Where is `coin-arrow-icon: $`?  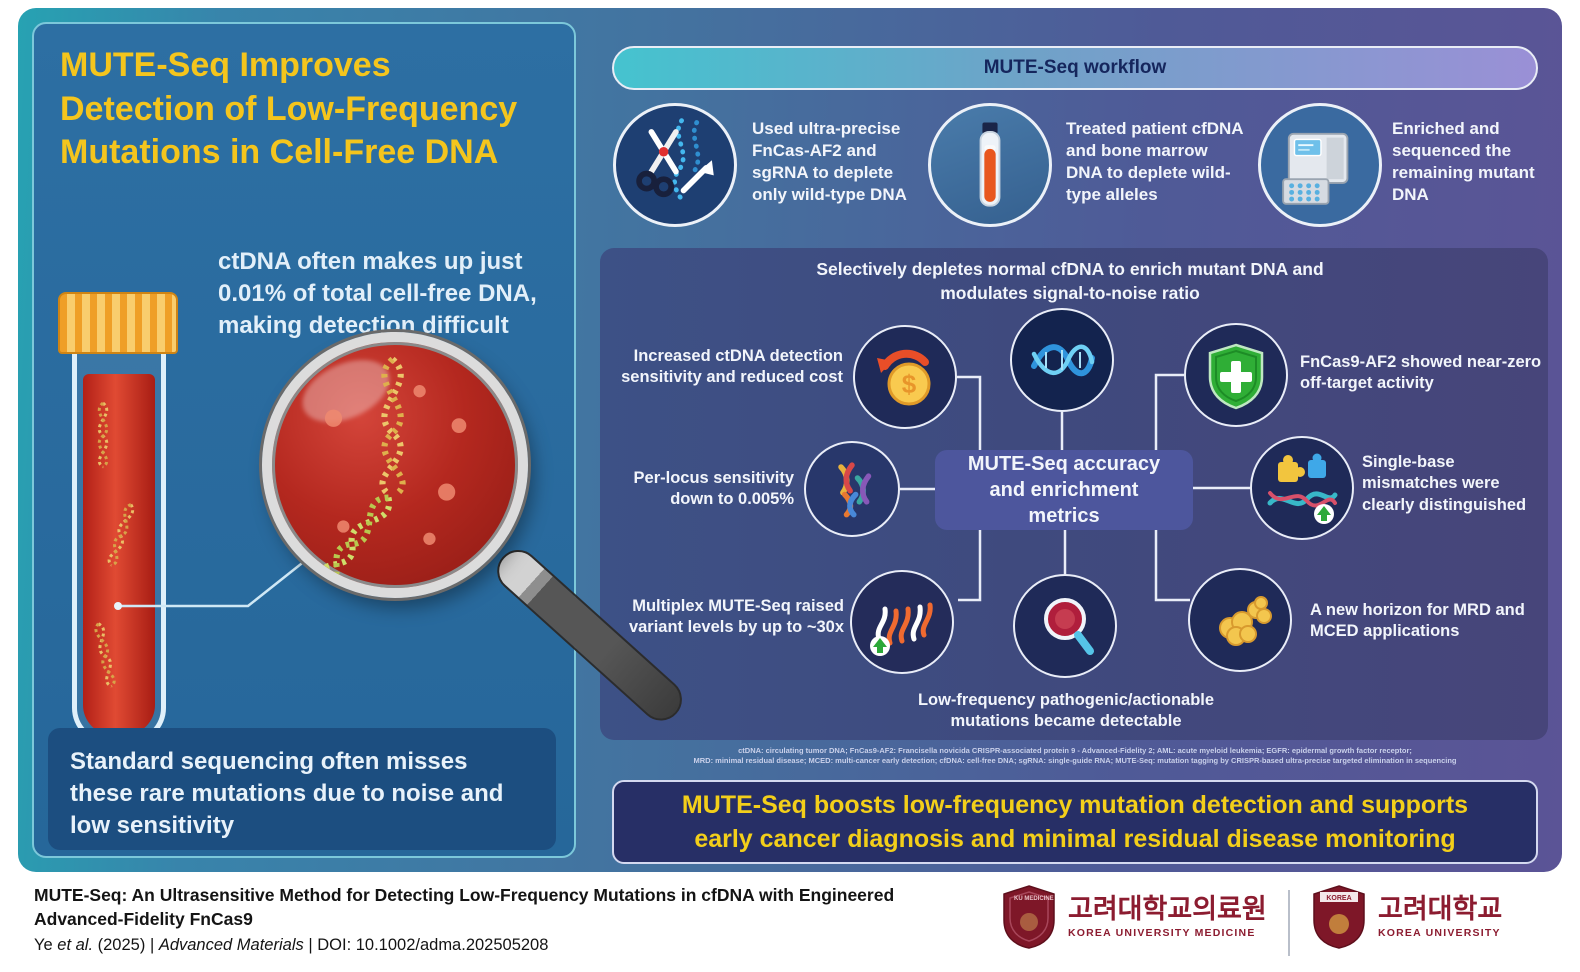
coin-arrow-icon: $ is located at coordinates (904, 377).